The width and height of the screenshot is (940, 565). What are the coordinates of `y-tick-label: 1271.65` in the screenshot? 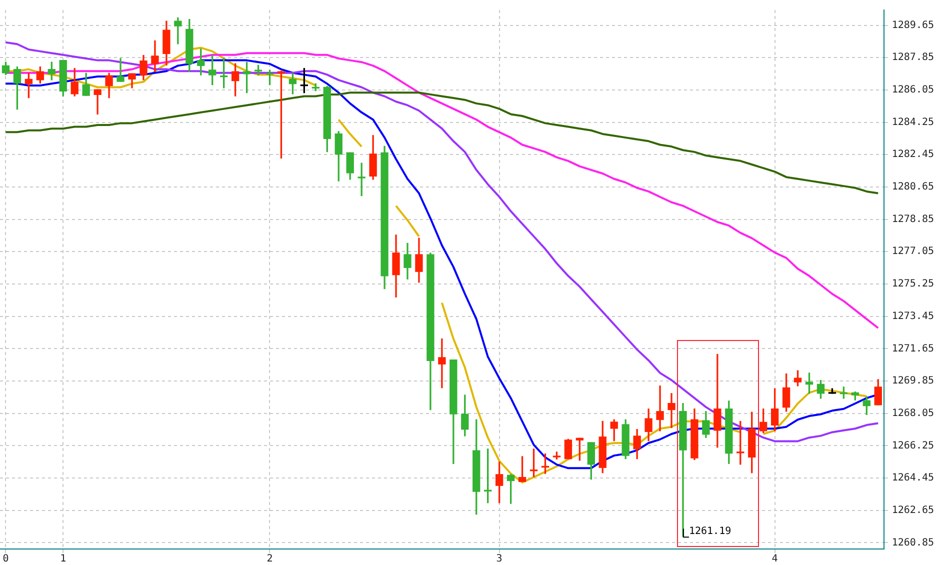 It's located at (913, 348).